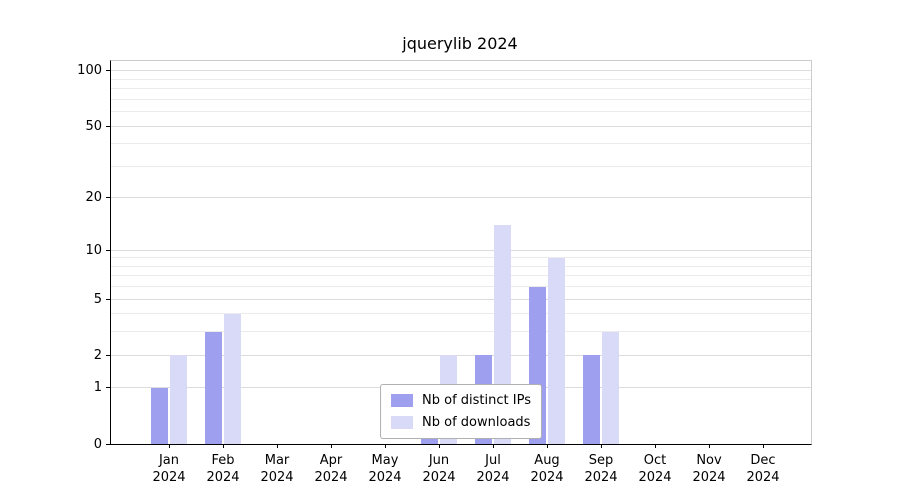 This screenshot has height=500, width=900. What do you see at coordinates (709, 469) in the screenshot?
I see `x-tick-label: Nov 2024` at bounding box center [709, 469].